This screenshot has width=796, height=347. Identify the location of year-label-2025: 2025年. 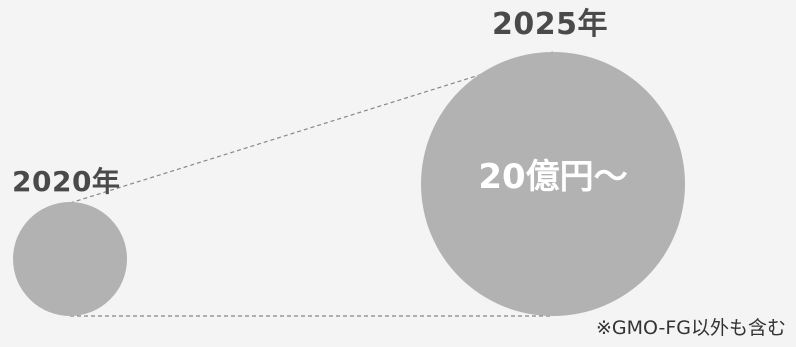
(550, 24).